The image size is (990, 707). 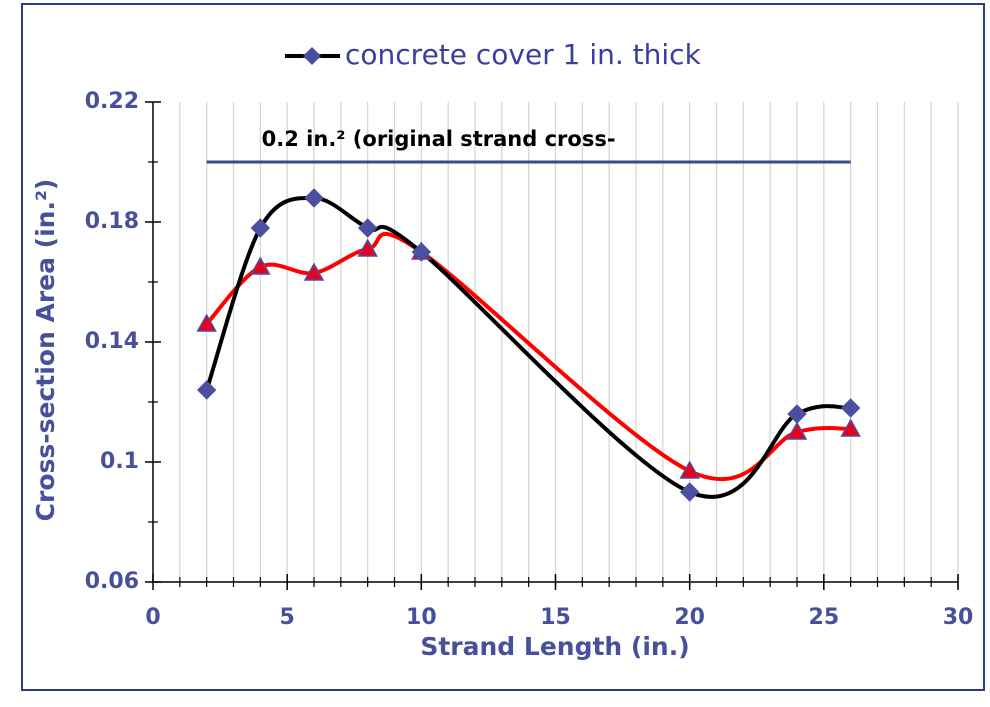 What do you see at coordinates (439, 139) in the screenshot?
I see `annotation-text: 0.2 in.² (original strand cross-` at bounding box center [439, 139].